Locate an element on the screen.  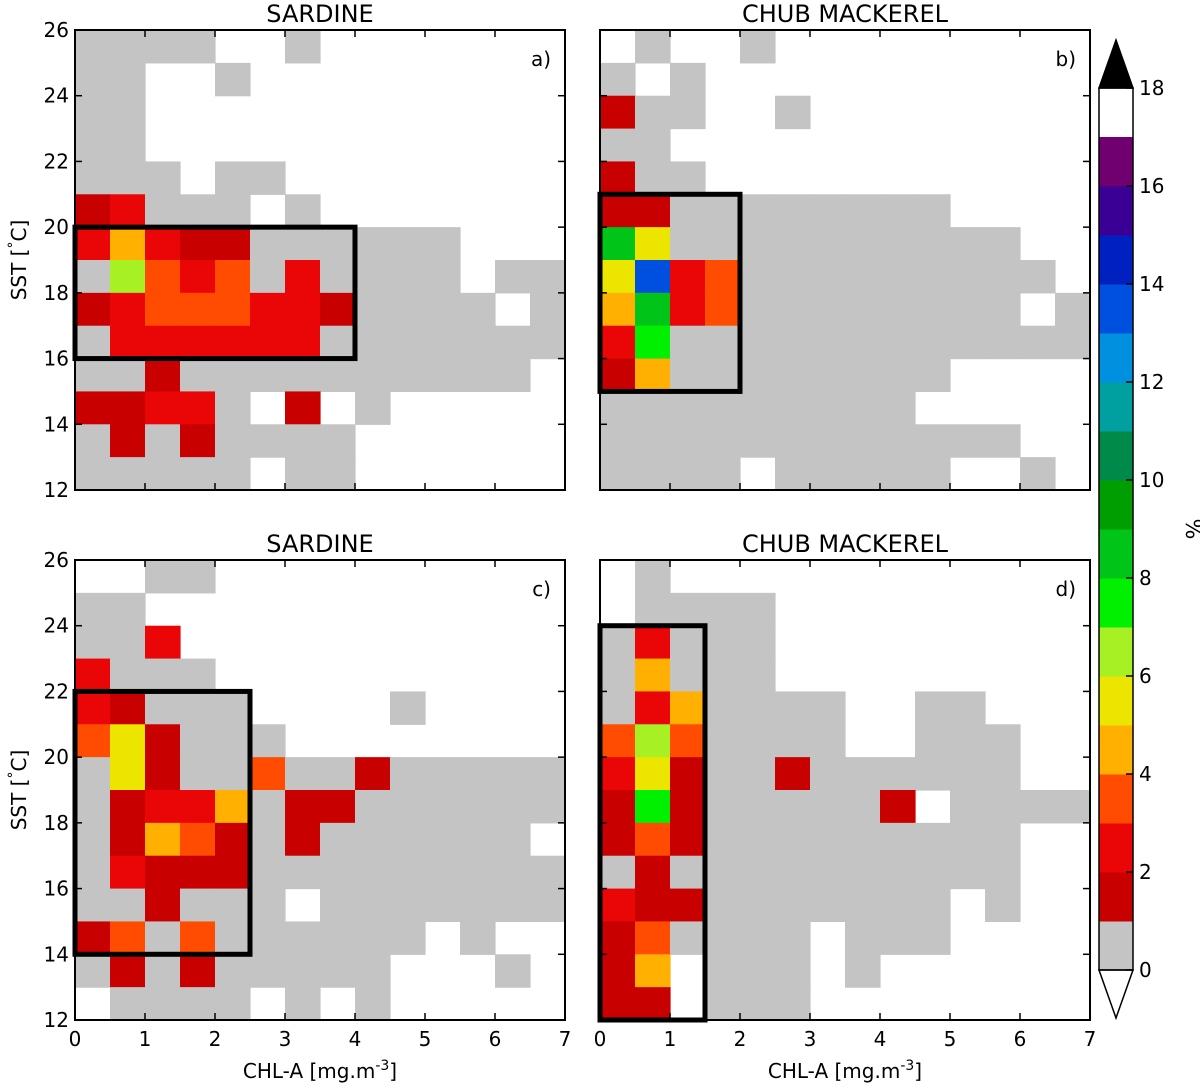
y-tick-label: 14 is located at coordinates (56, 954).